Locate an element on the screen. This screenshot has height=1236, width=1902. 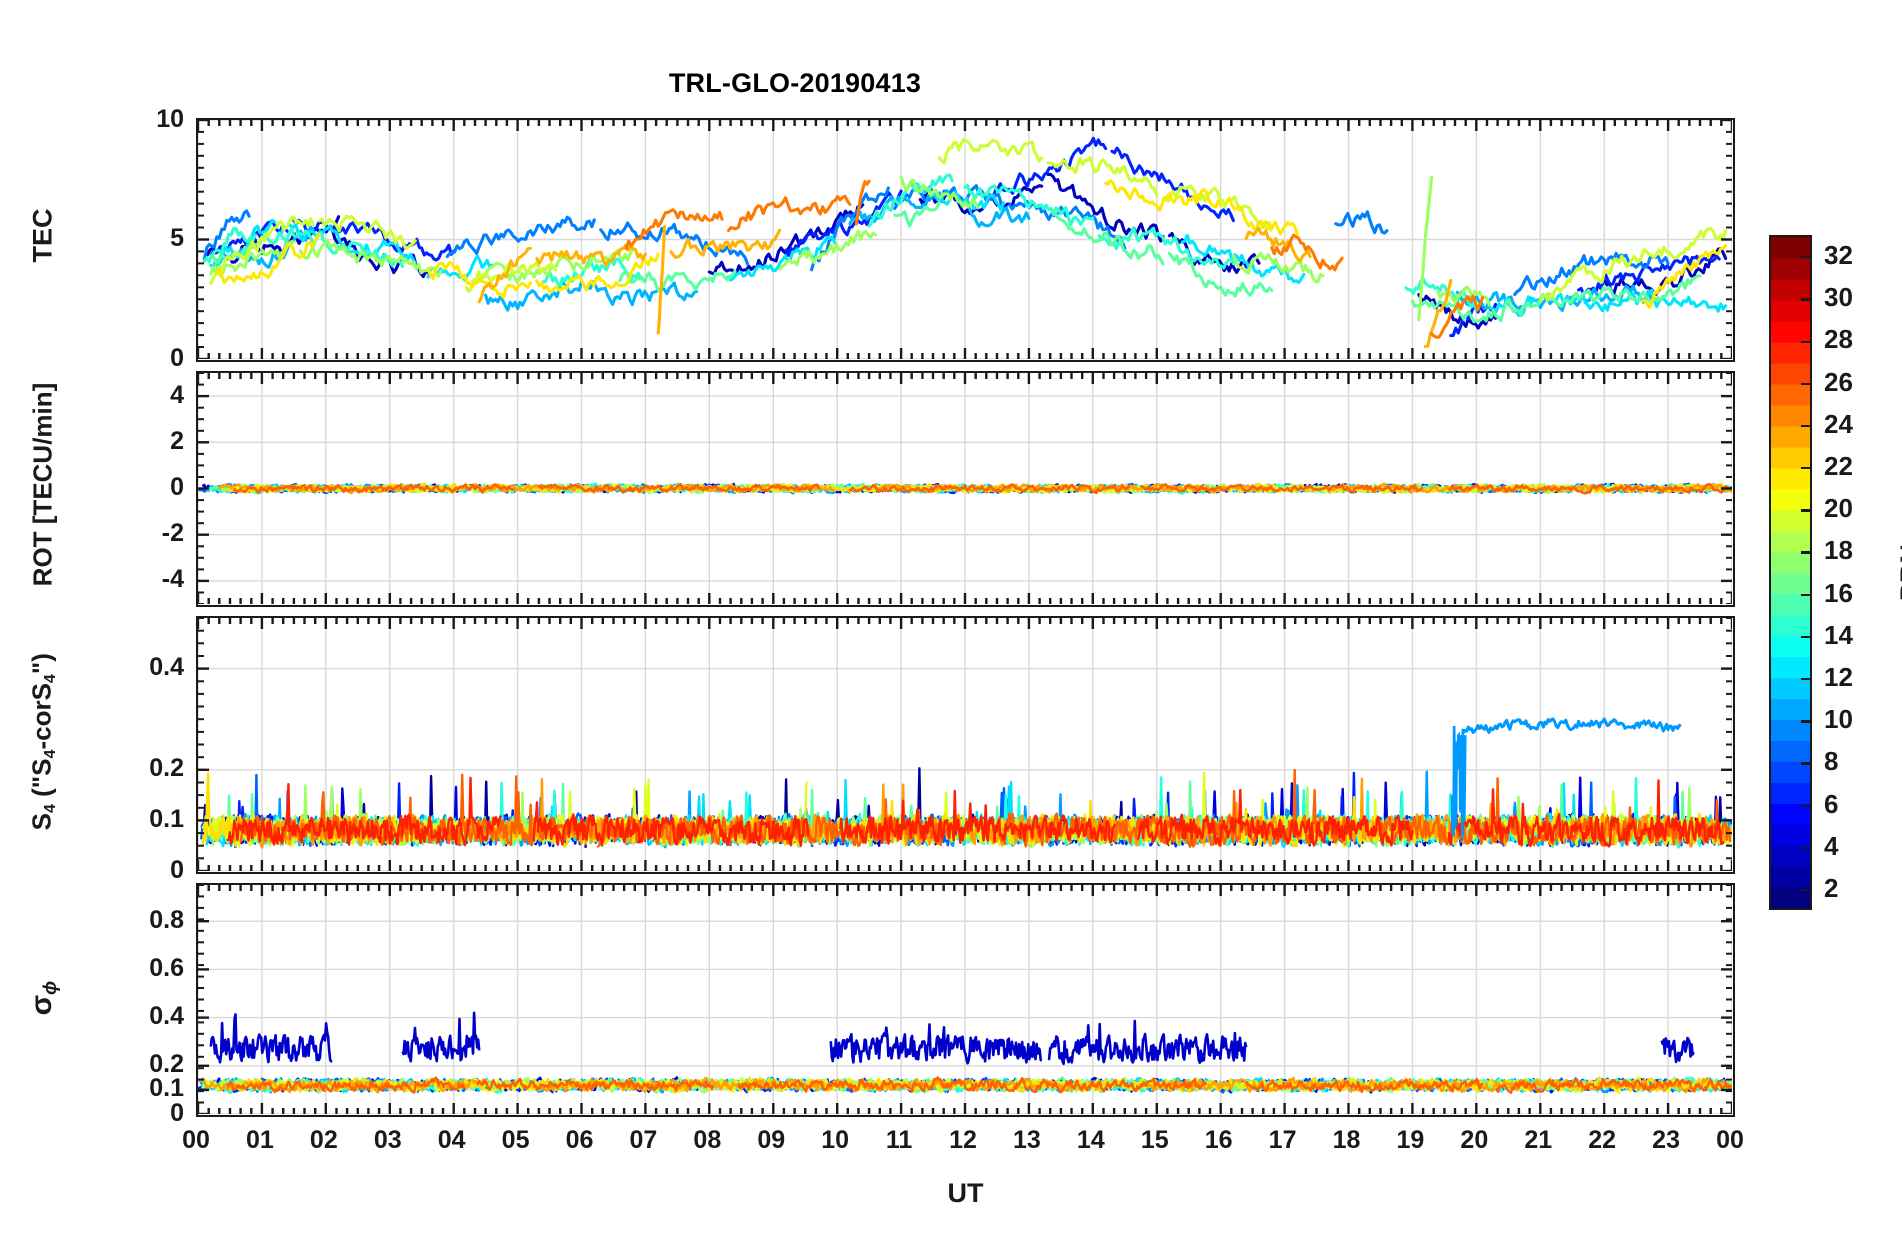
x-tick-label: 22 is located at coordinates (1602, 1140).